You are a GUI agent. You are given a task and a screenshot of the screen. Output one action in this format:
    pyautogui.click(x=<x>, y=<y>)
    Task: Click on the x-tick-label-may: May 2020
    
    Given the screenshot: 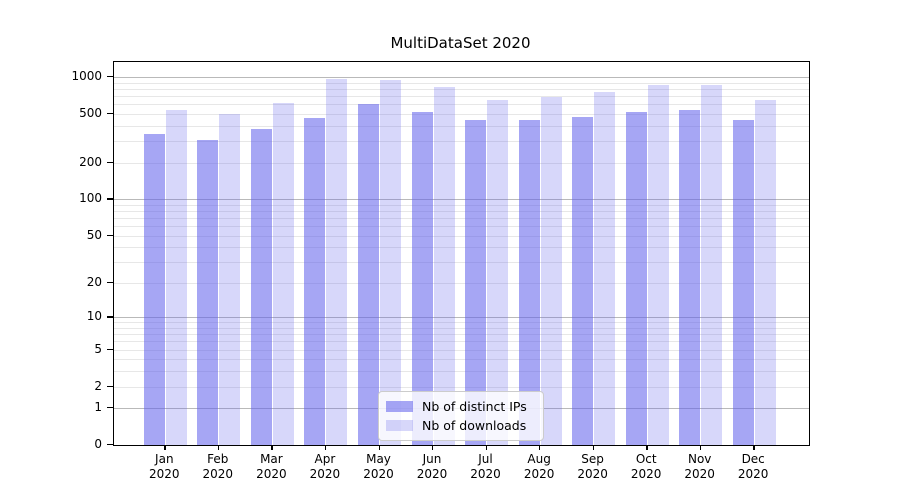 What is the action you would take?
    pyautogui.click(x=378, y=466)
    